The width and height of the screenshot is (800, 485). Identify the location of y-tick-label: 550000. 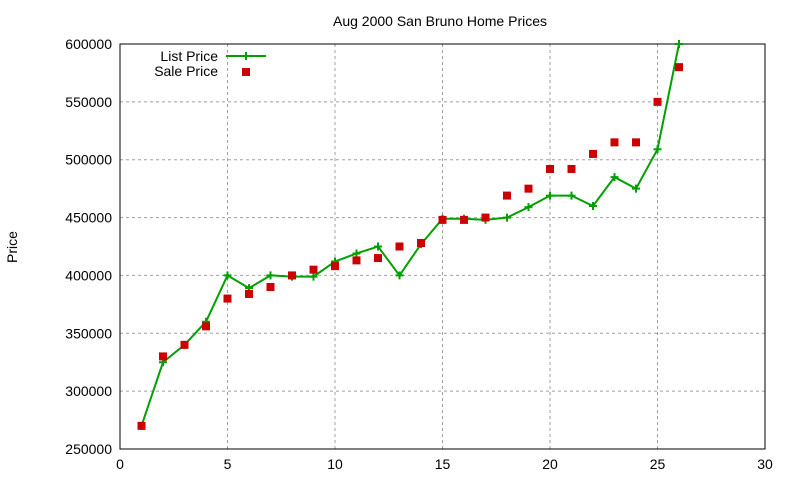
(88, 102).